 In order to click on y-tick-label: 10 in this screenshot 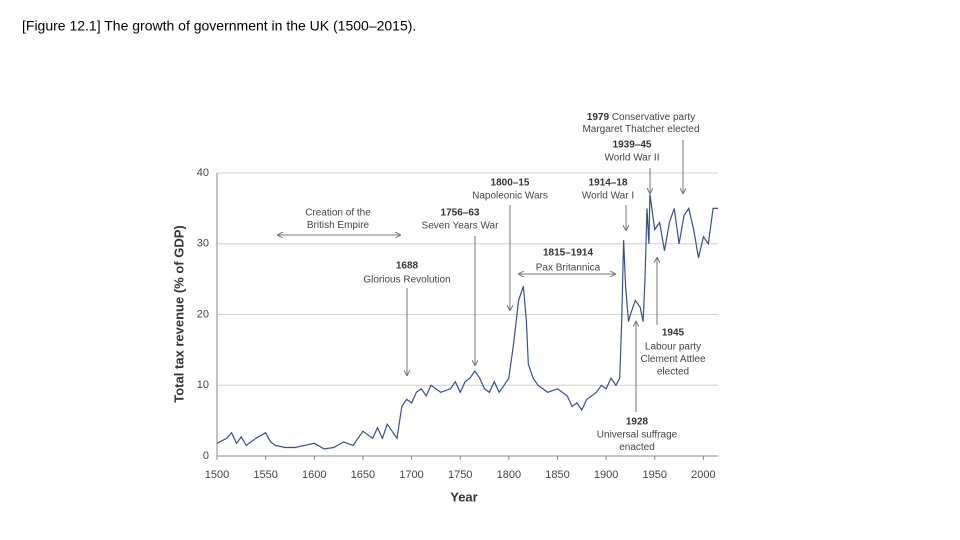, I will do `click(203, 385)`.